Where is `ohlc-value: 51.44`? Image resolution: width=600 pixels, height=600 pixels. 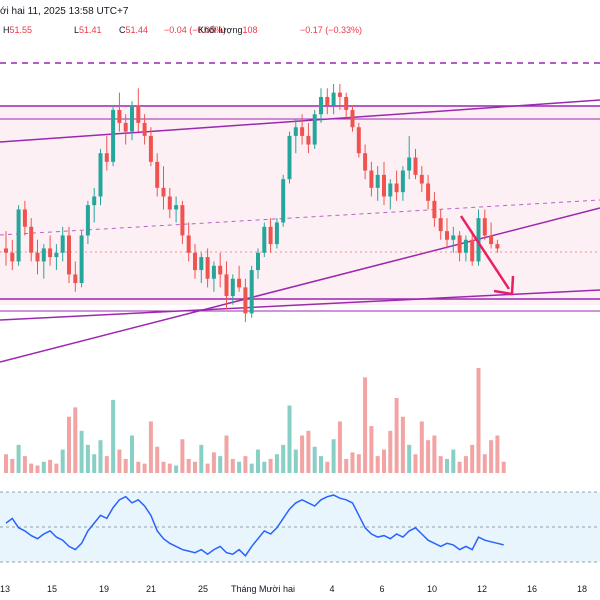 ohlc-value: 51.44 is located at coordinates (137, 30).